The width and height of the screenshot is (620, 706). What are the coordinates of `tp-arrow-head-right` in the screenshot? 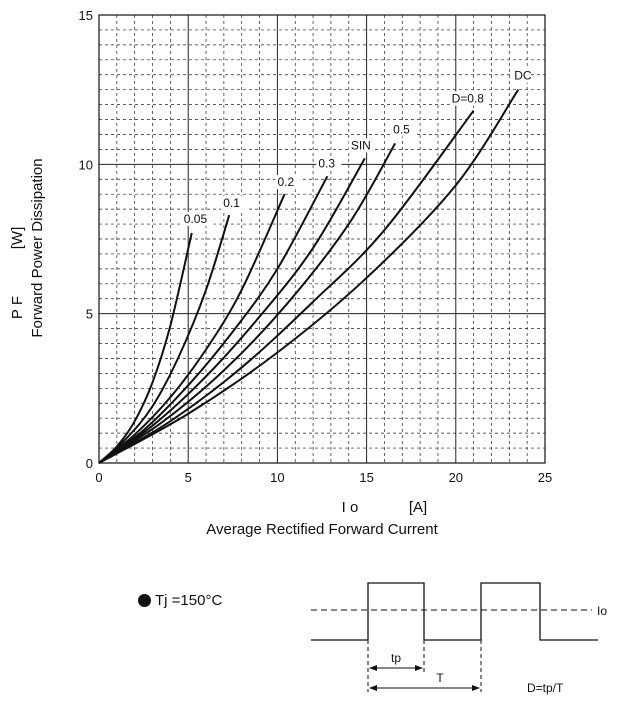 It's located at (419, 668).